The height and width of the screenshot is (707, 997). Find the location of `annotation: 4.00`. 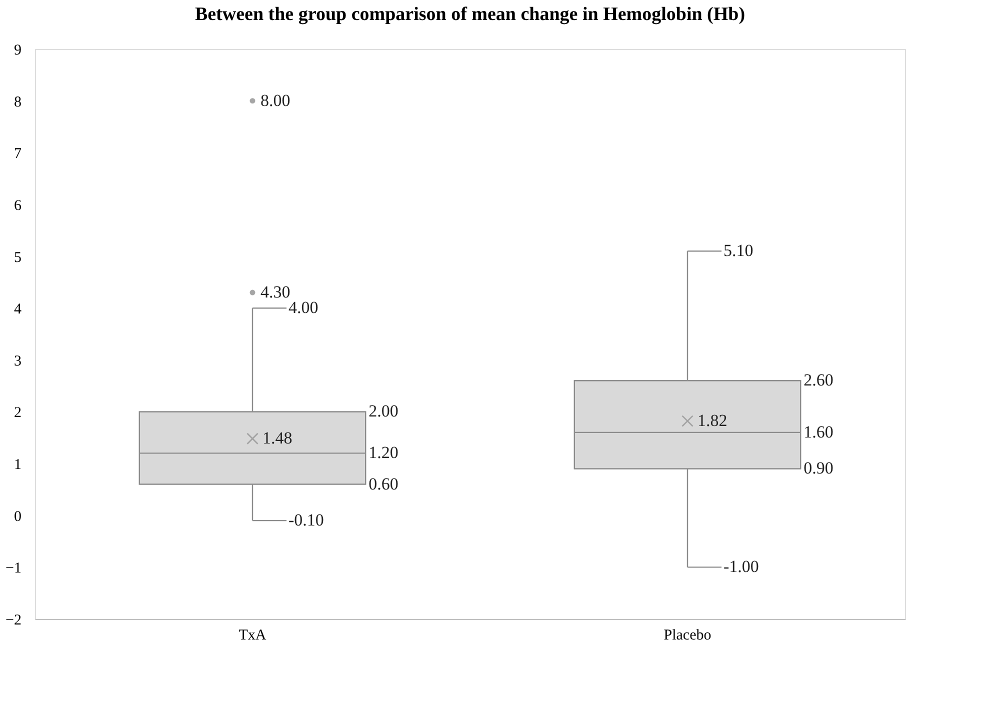

annotation: 4.00 is located at coordinates (303, 308).